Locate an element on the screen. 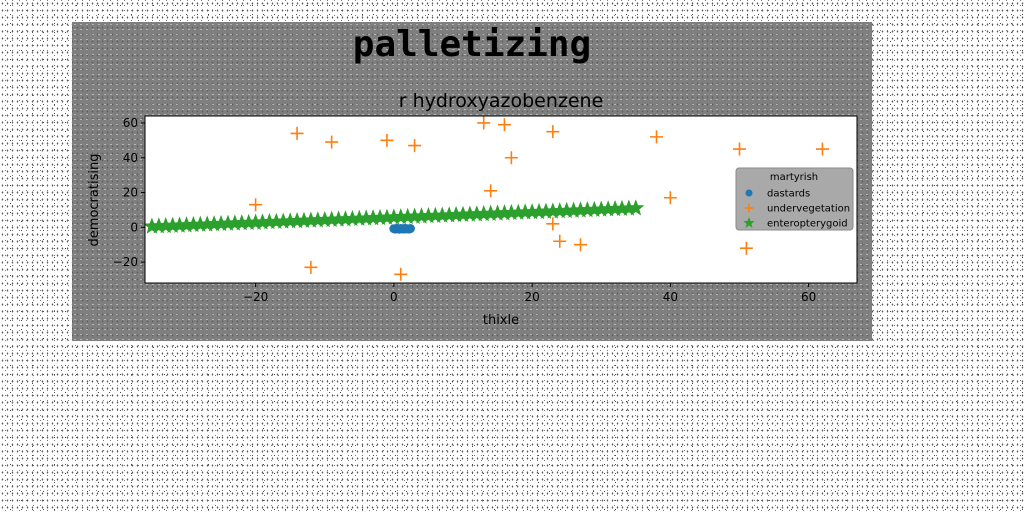 The width and height of the screenshot is (1024, 512). x-axis: −20 0 20 40 60 is located at coordinates (529, 293).